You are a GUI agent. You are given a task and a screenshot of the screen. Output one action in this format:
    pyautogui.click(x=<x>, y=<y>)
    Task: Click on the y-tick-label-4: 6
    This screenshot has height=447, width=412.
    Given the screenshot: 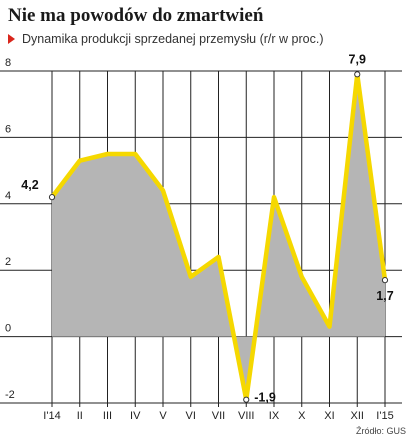 What is the action you would take?
    pyautogui.click(x=8, y=129)
    